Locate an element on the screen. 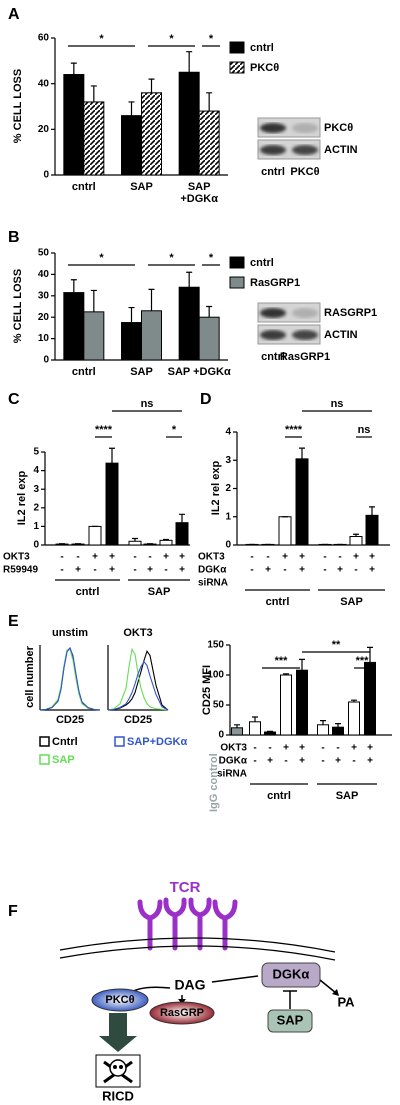 The image size is (400, 1105). skull is located at coordinates (118, 1068).